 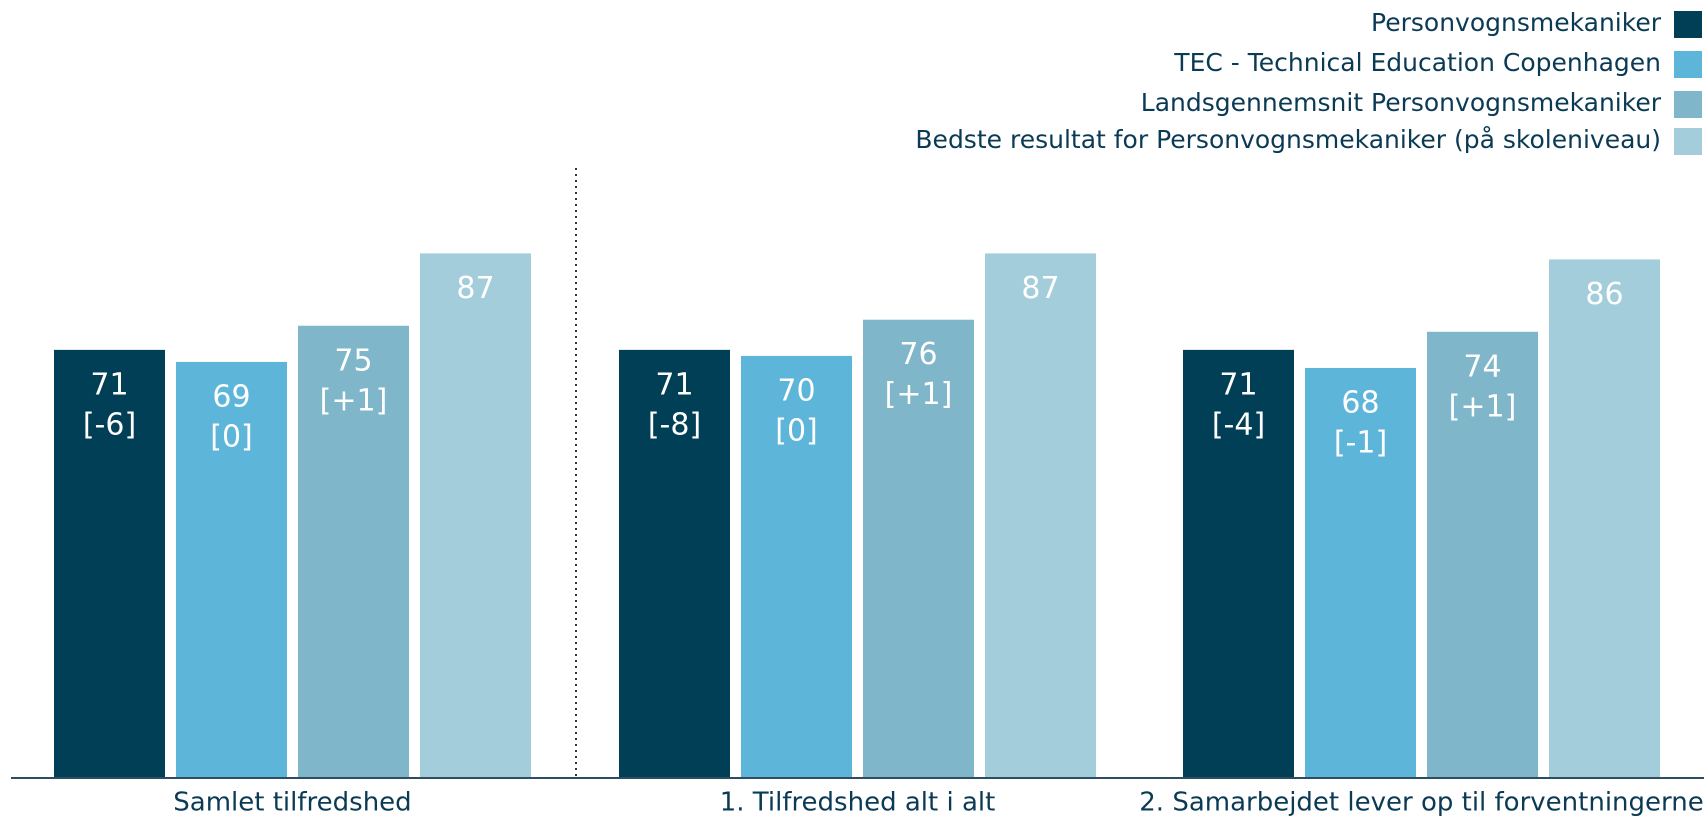 I want to click on legend-label: TEC - Technical Education Copenhagen, so click(x=1417, y=62).